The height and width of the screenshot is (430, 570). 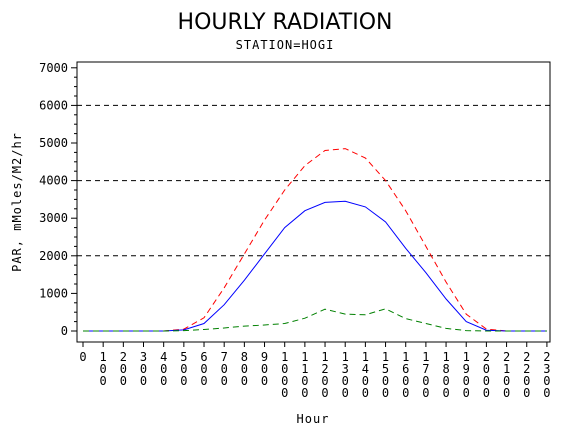 What do you see at coordinates (53, 143) in the screenshot?
I see `y-tick-label: 5000` at bounding box center [53, 143].